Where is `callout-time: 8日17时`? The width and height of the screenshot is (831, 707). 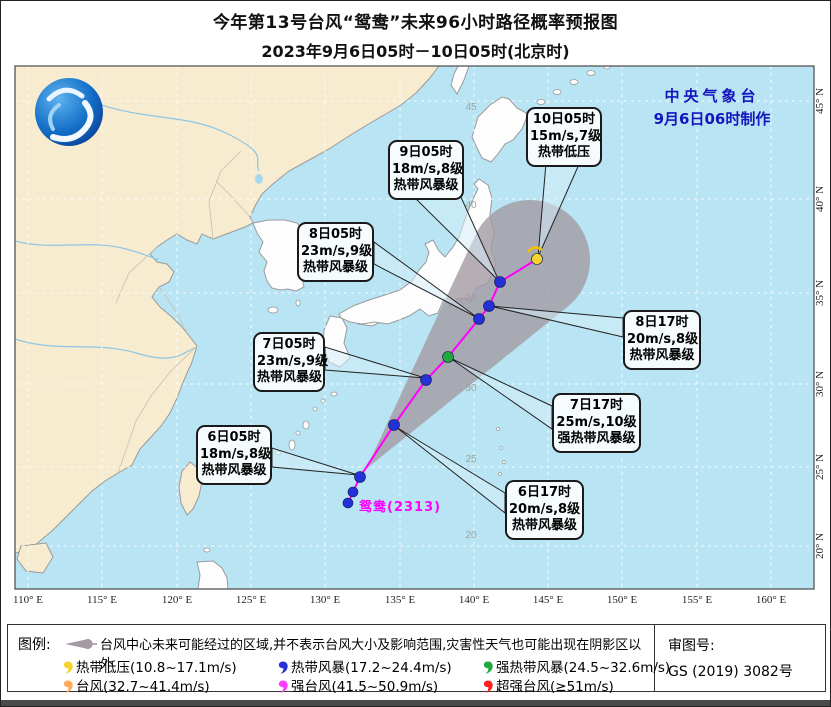 callout-time: 8日17时 is located at coordinates (662, 322).